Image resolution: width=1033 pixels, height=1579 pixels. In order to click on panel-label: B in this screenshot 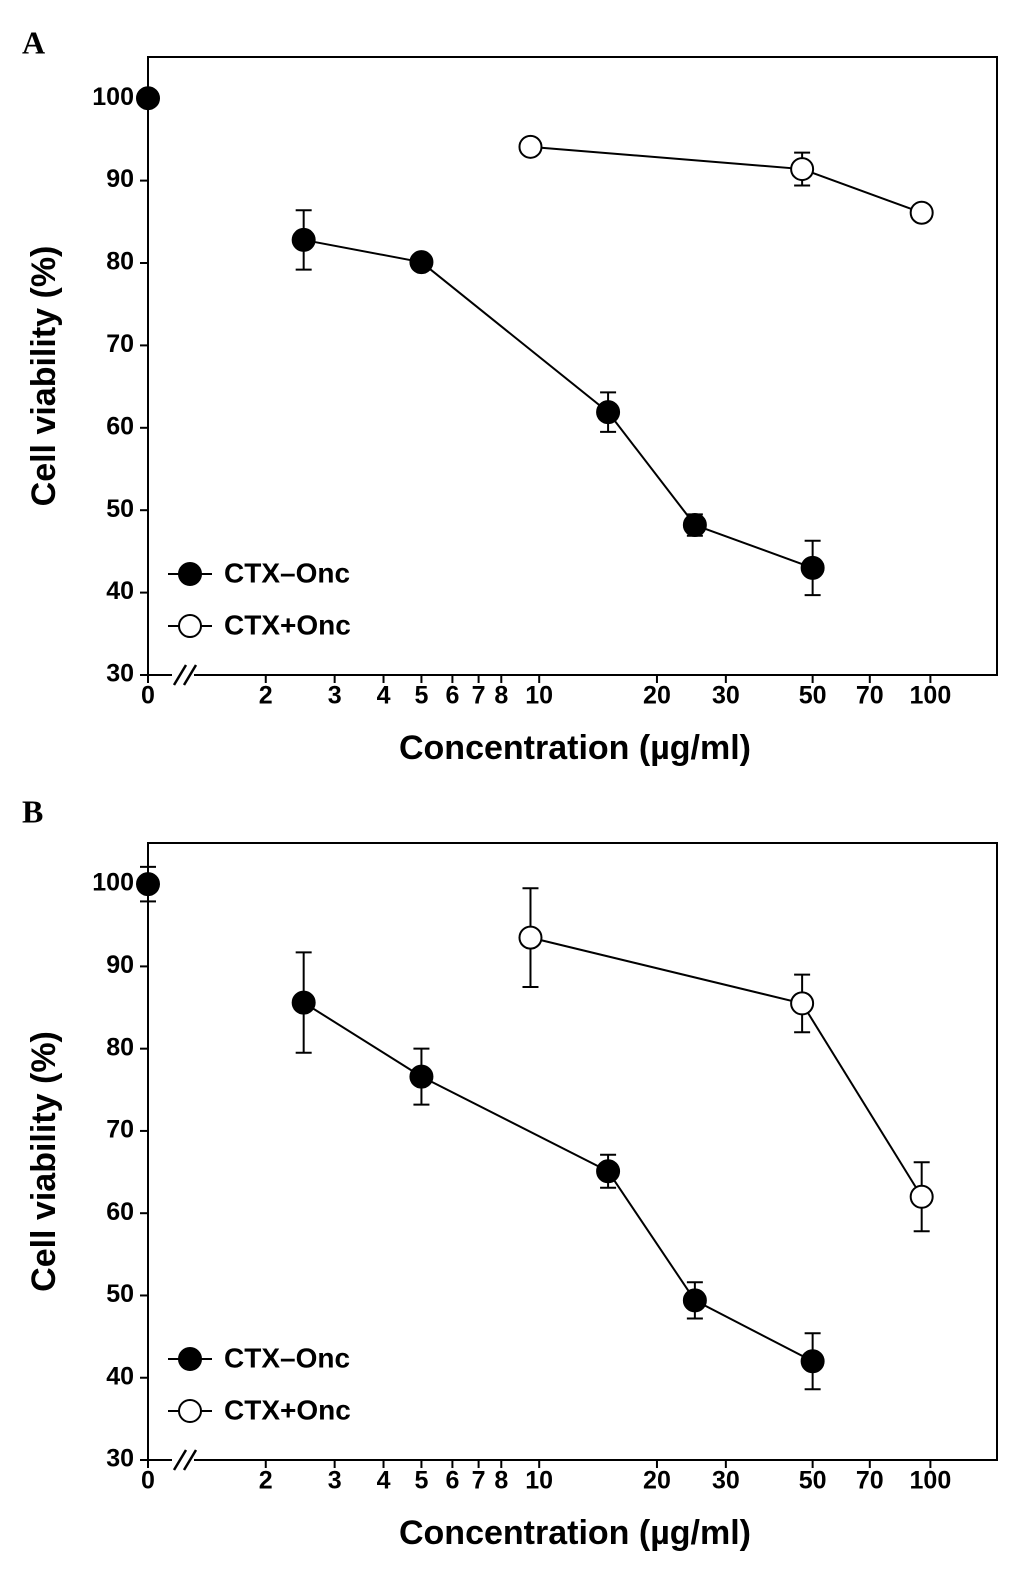, I will do `click(32, 811)`.